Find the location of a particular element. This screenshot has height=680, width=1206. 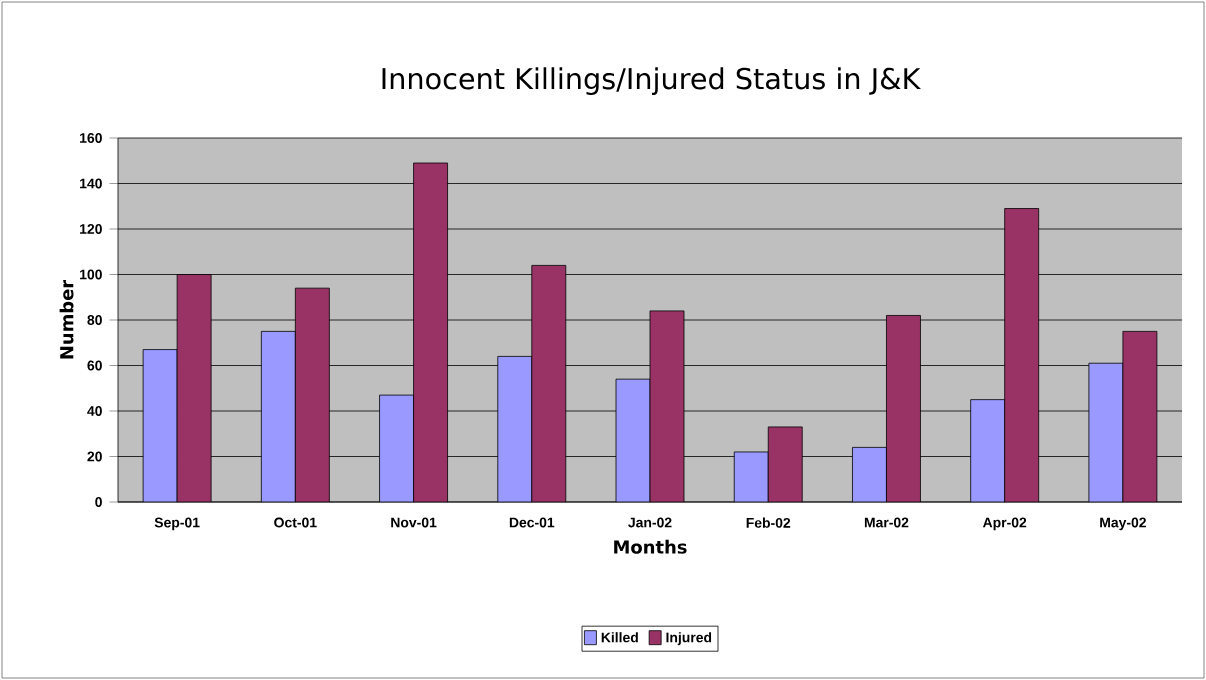

y-axis-title: Number is located at coordinates (66, 319).